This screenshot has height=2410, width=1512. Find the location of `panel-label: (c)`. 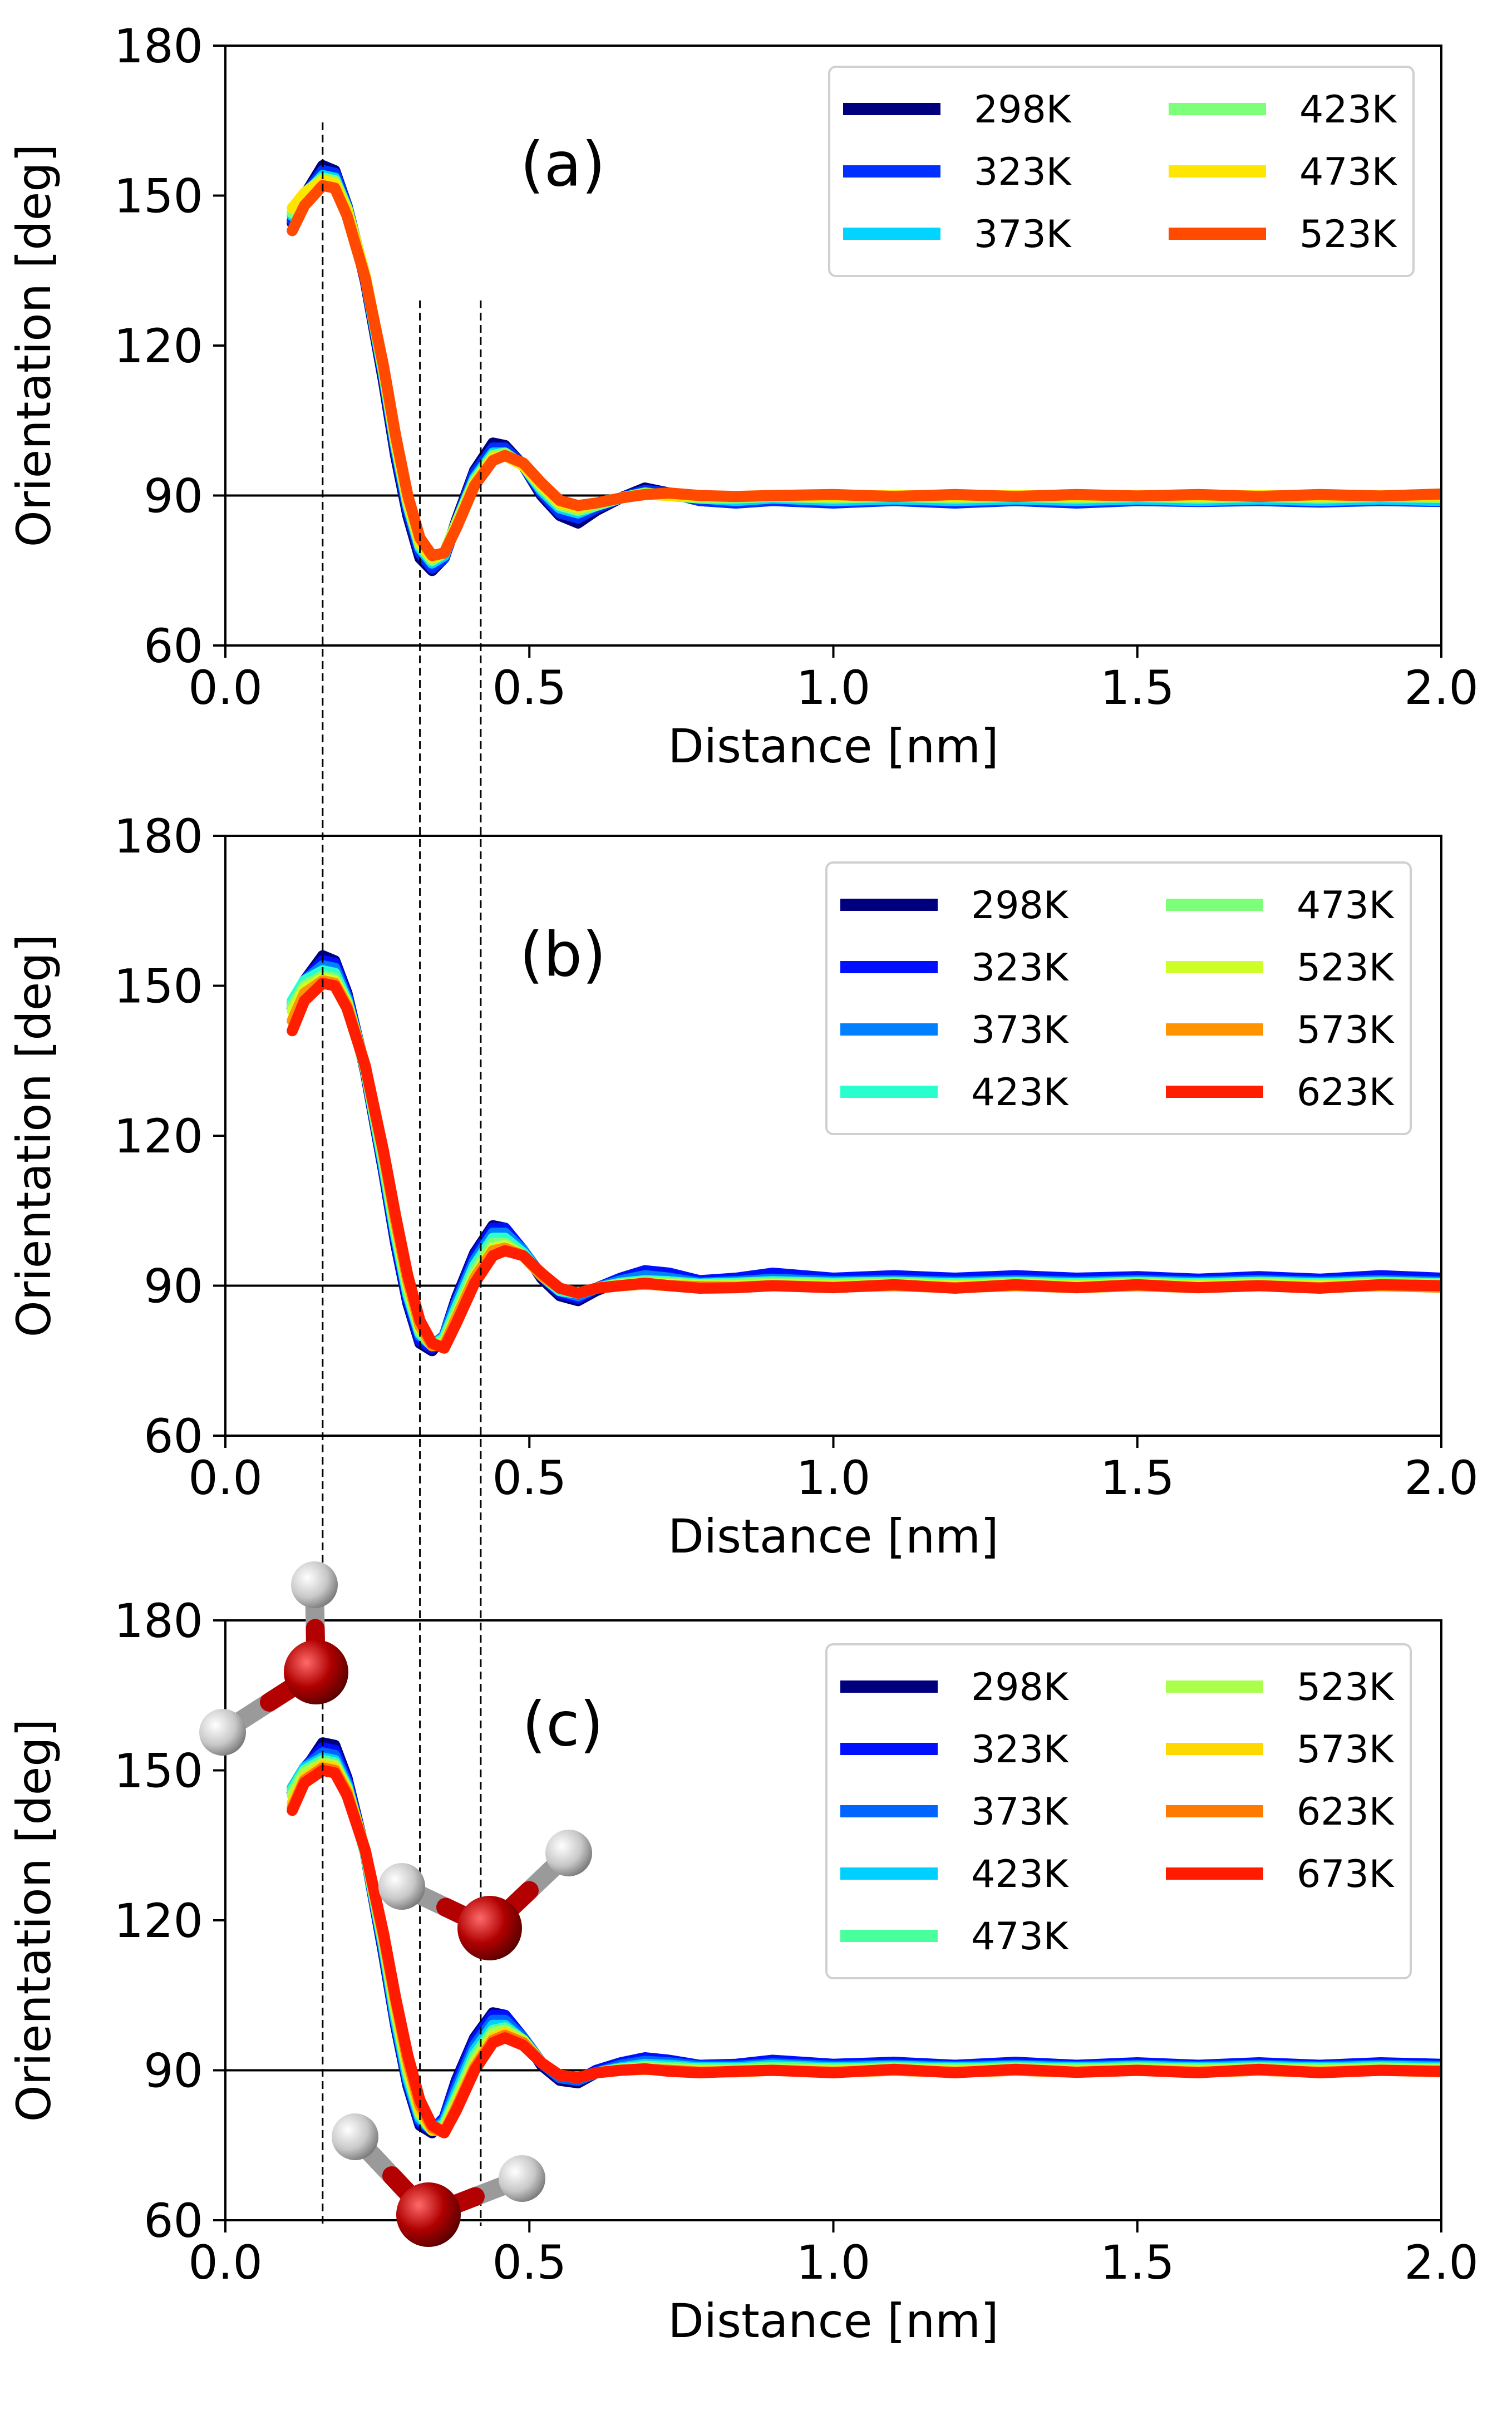

panel-label: (c) is located at coordinates (562, 1724).